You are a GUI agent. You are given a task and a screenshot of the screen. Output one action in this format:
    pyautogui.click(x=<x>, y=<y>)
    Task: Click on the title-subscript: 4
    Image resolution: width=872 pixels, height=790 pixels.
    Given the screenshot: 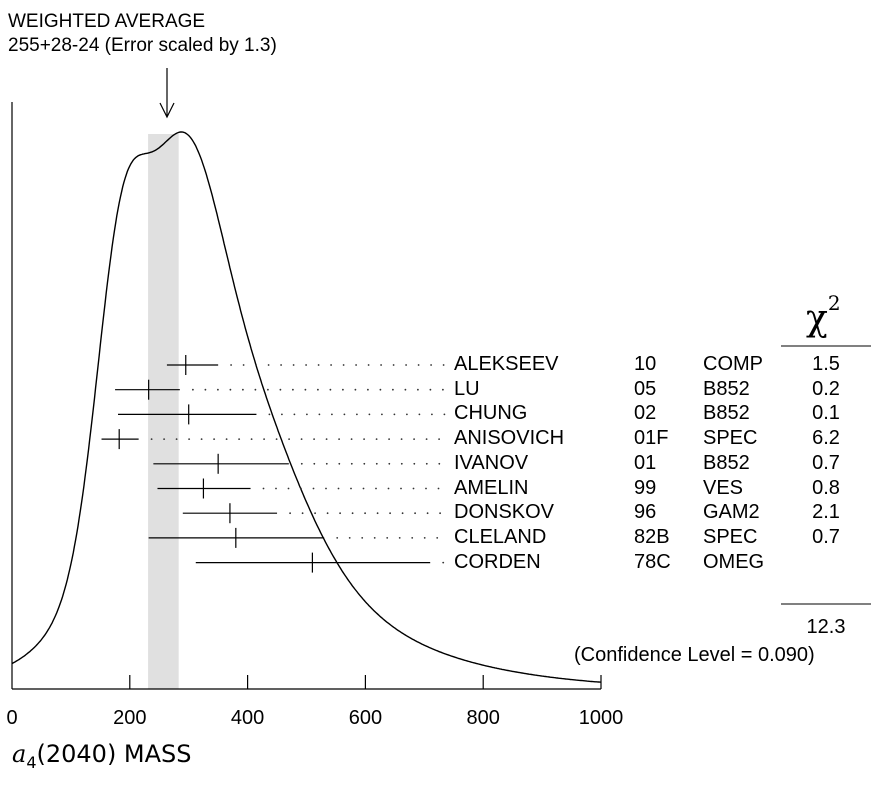 What is the action you would take?
    pyautogui.click(x=31, y=762)
    